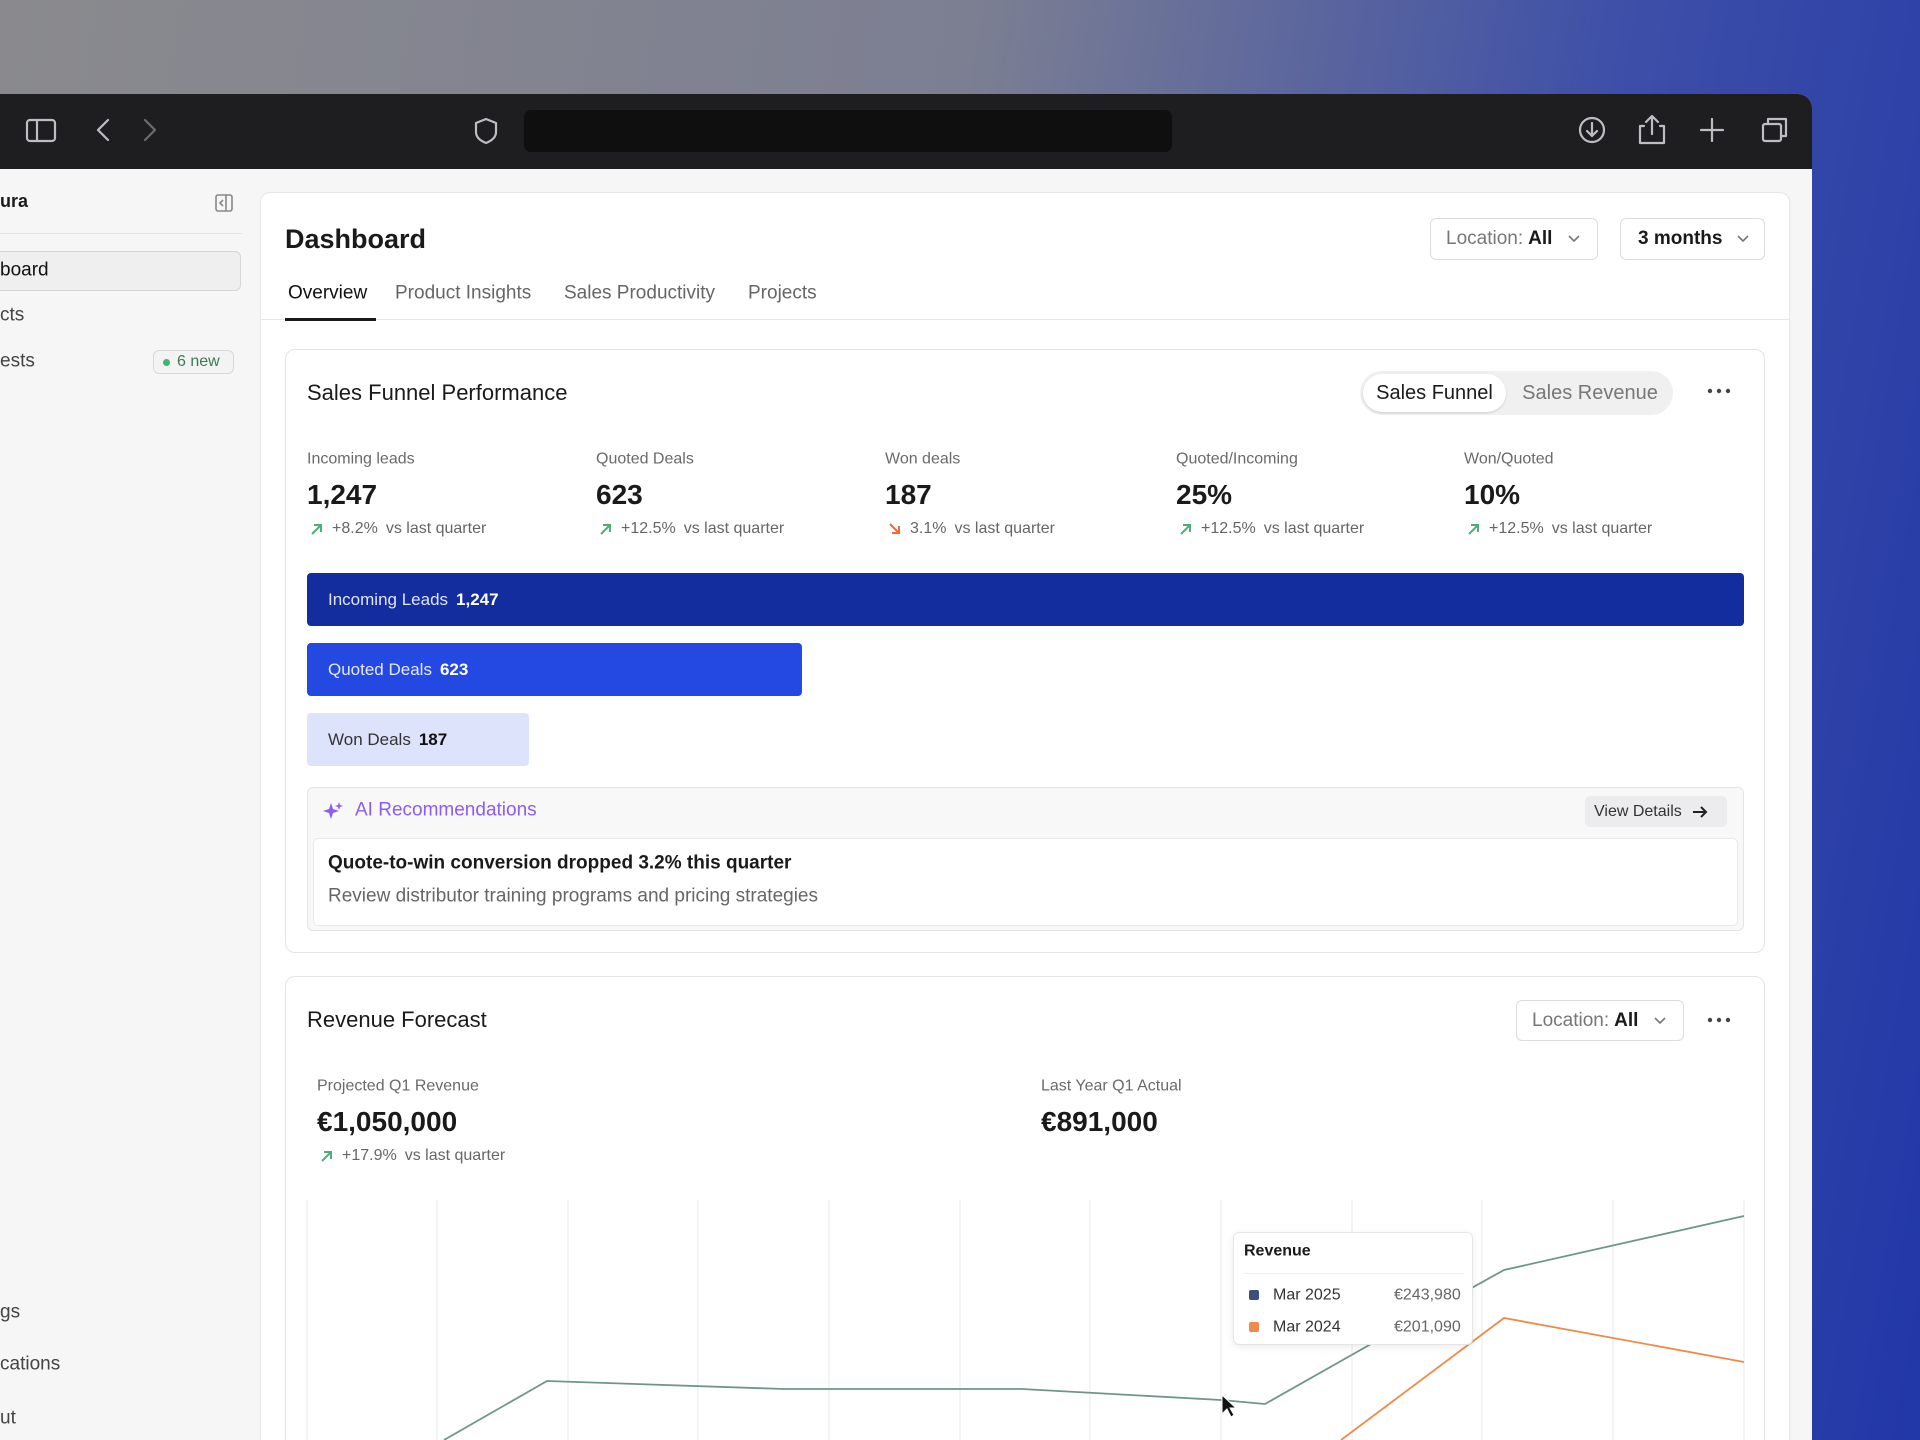 The height and width of the screenshot is (1440, 1920). I want to click on tooltip-value: €201,090, so click(1427, 1327).